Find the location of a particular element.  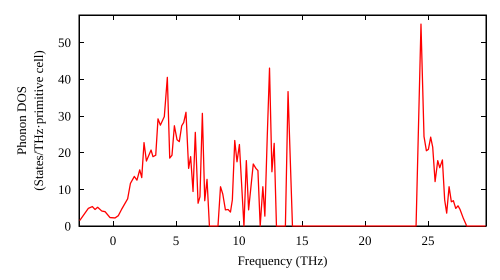

y-tick-label: 40 is located at coordinates (64, 79).